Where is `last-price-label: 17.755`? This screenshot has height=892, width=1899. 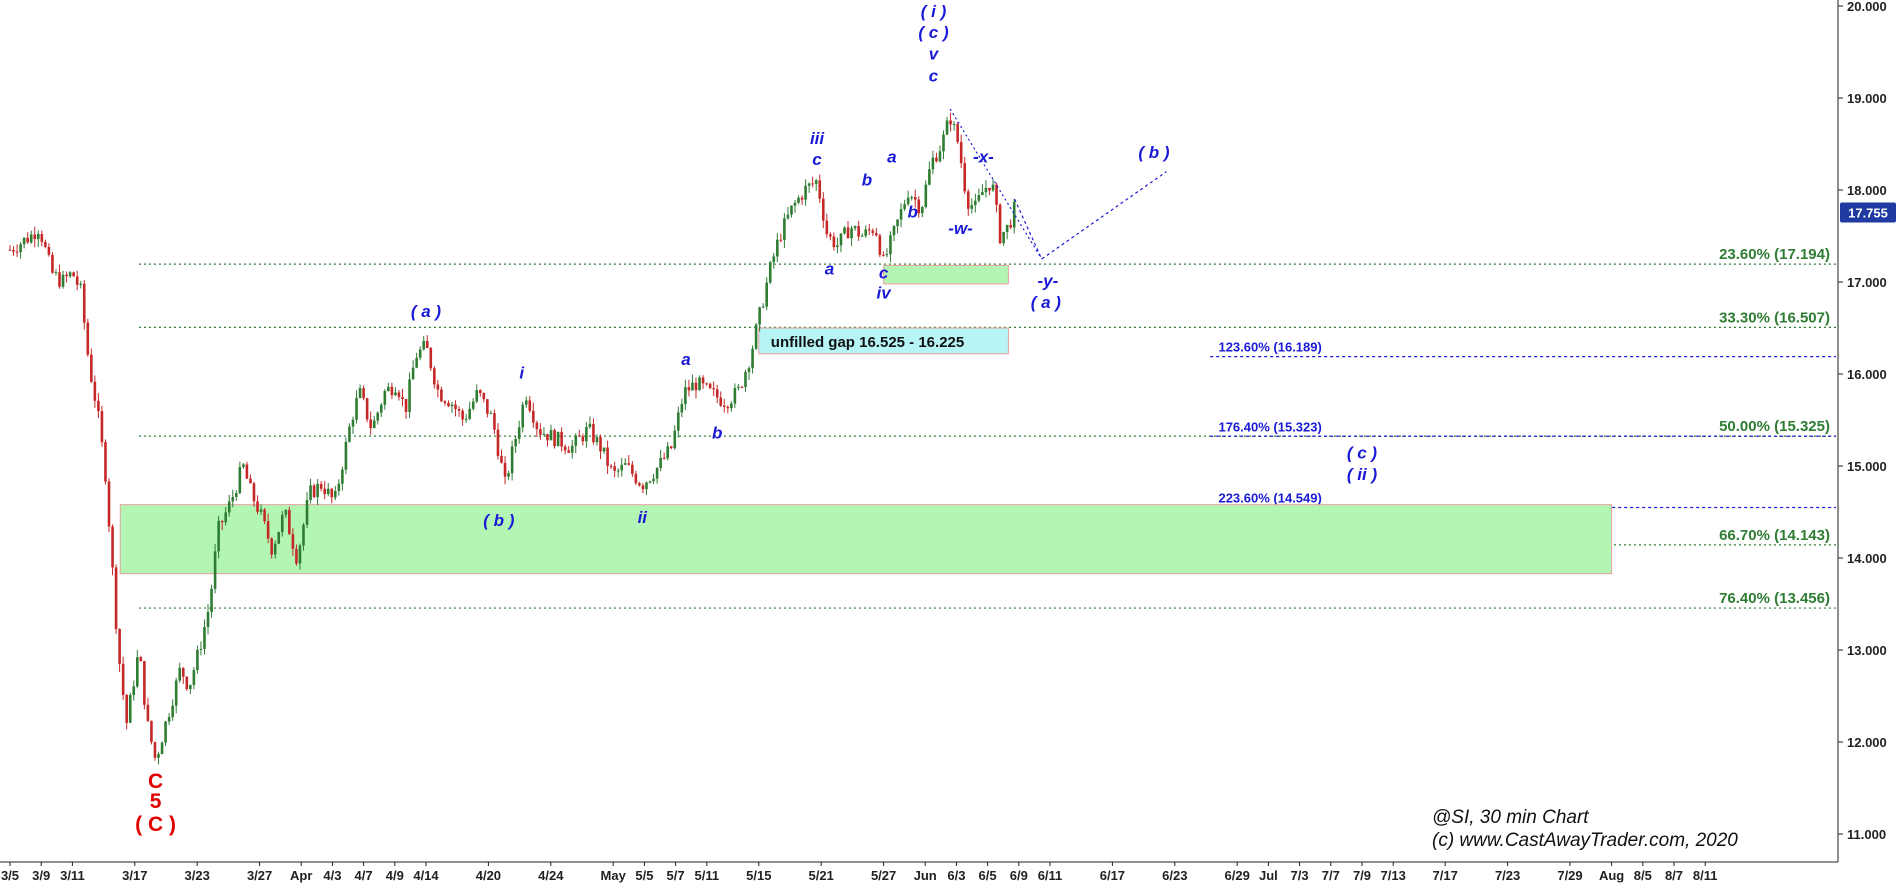 last-price-label: 17.755 is located at coordinates (1868, 213).